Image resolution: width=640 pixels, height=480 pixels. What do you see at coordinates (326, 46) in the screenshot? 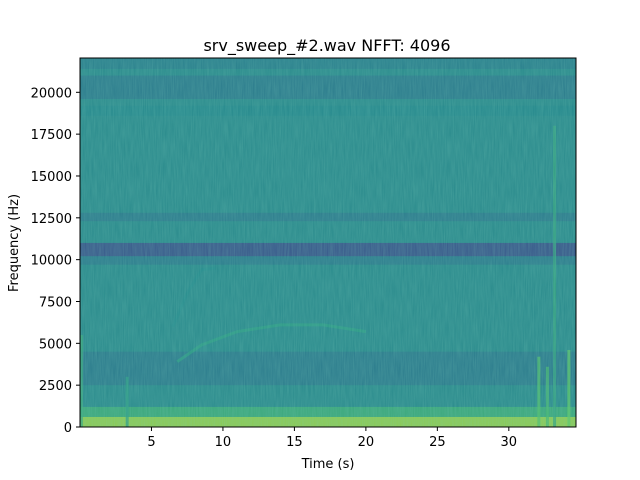
I see `chart-title: srv_sweep_#2.wav NFFT: 4096` at bounding box center [326, 46].